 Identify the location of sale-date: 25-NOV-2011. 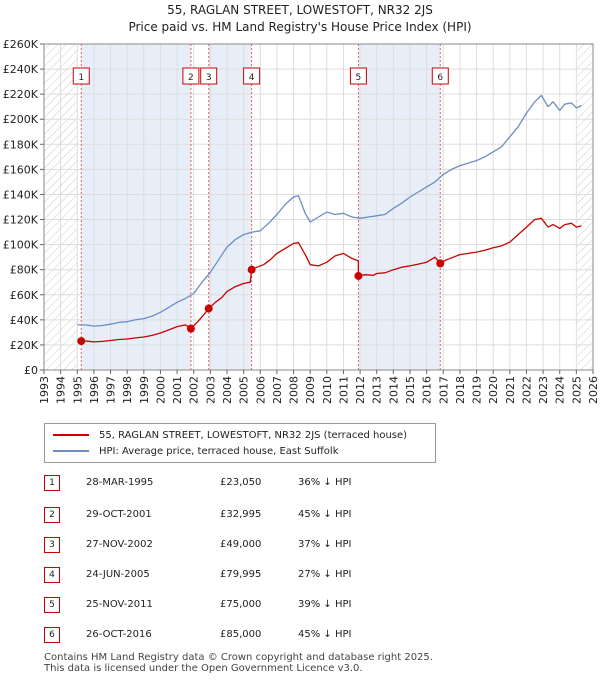
(119, 604).